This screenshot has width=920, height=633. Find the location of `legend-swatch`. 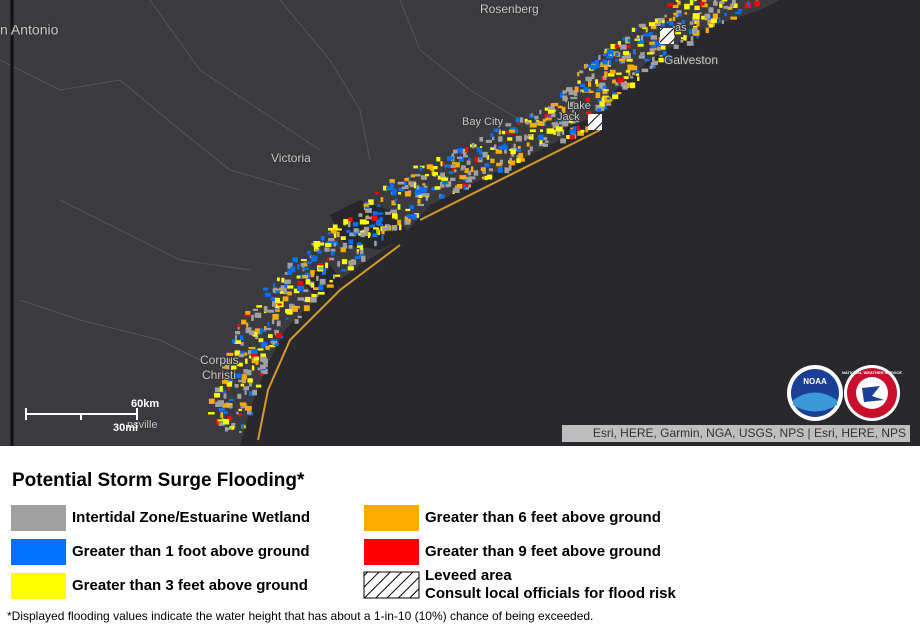

legend-swatch is located at coordinates (38, 586).